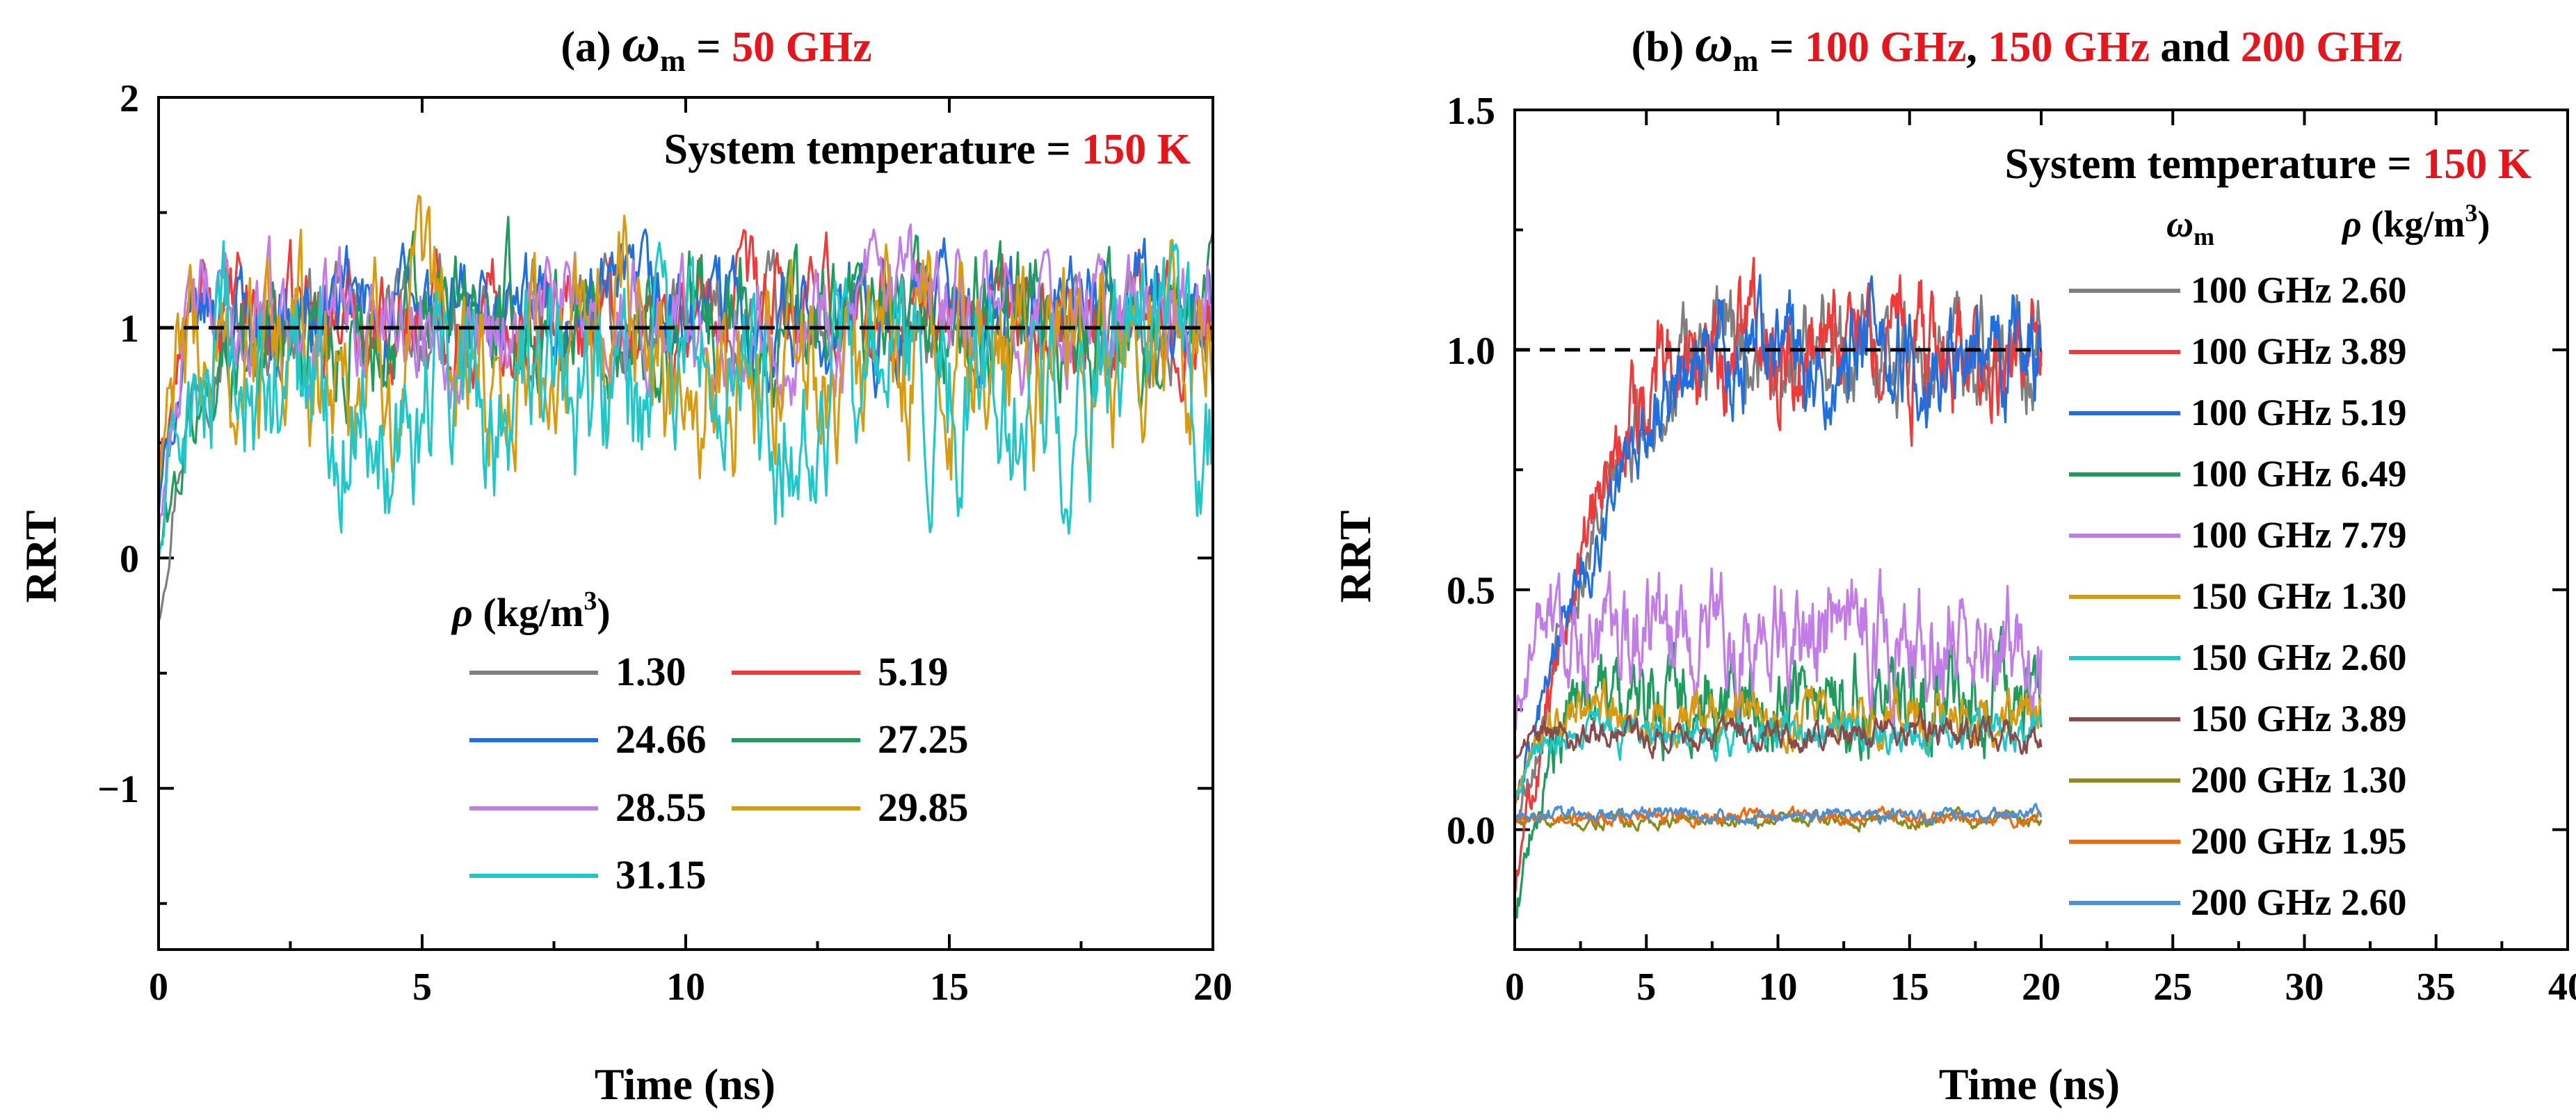 Image resolution: width=2576 pixels, height=1120 pixels. Describe the element at coordinates (661, 739) in the screenshot. I see `legend-label: 24.66` at that location.